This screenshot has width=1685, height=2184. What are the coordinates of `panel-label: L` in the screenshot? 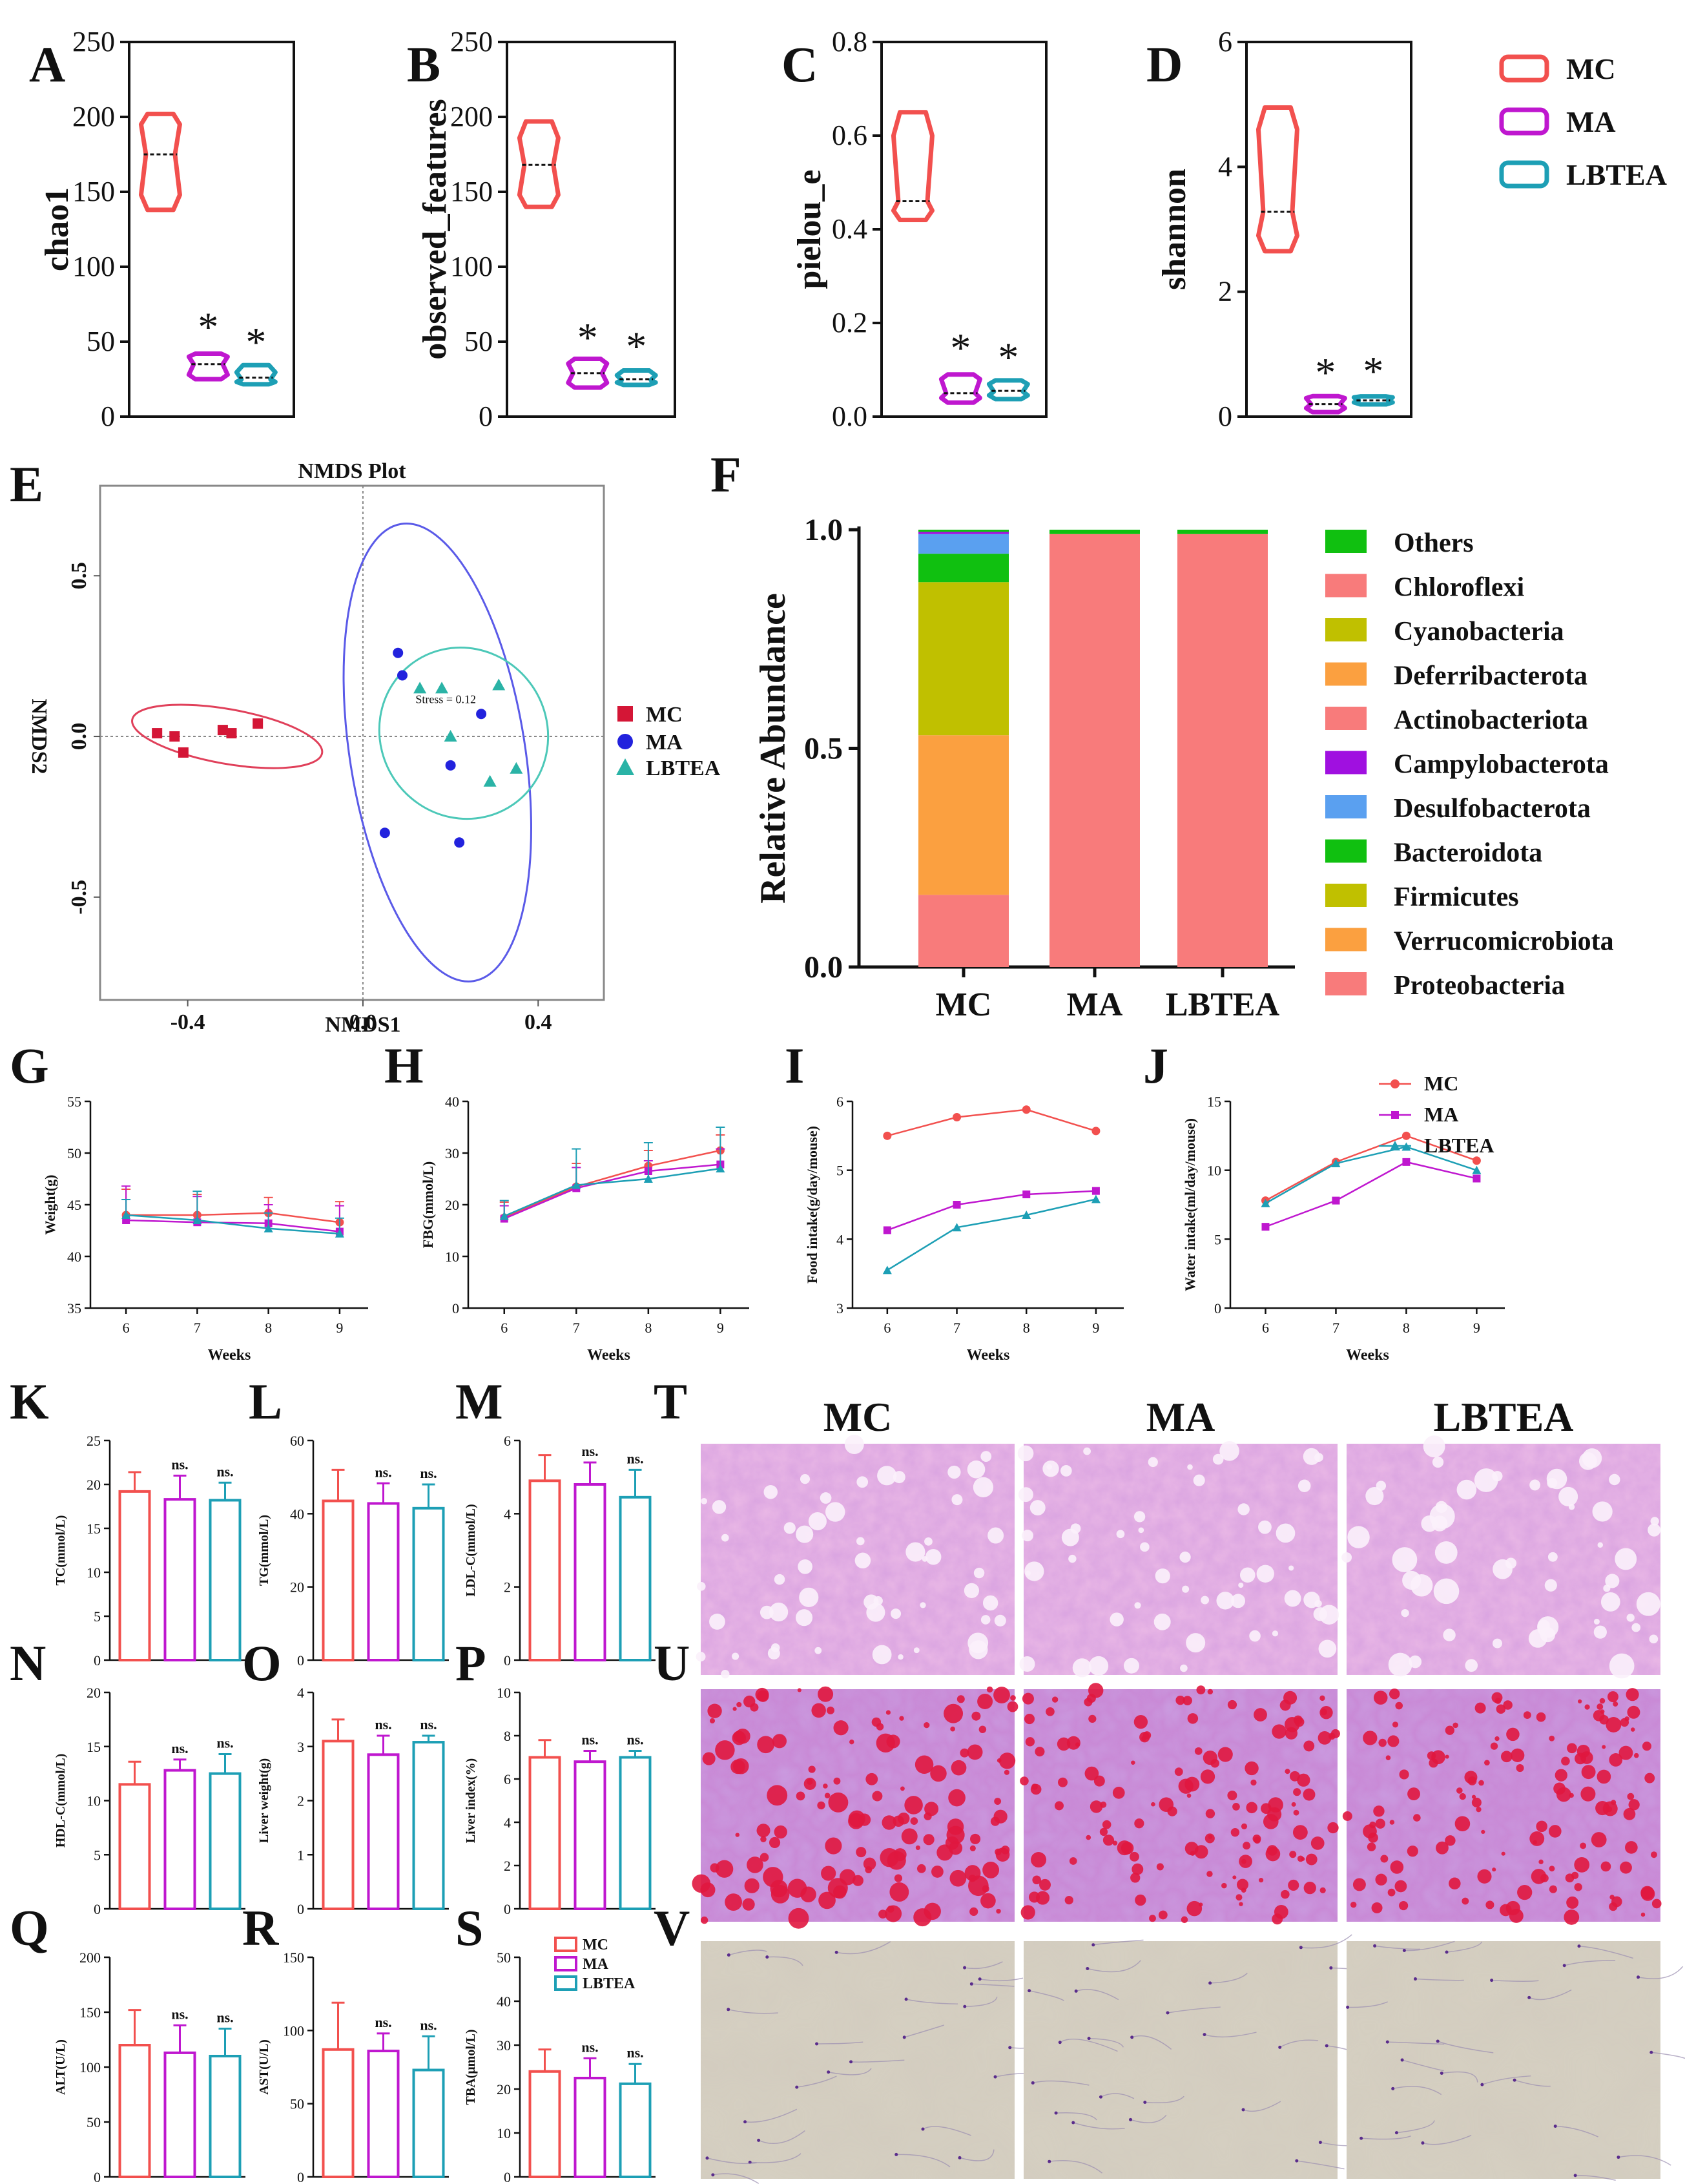 It's located at (265, 1401).